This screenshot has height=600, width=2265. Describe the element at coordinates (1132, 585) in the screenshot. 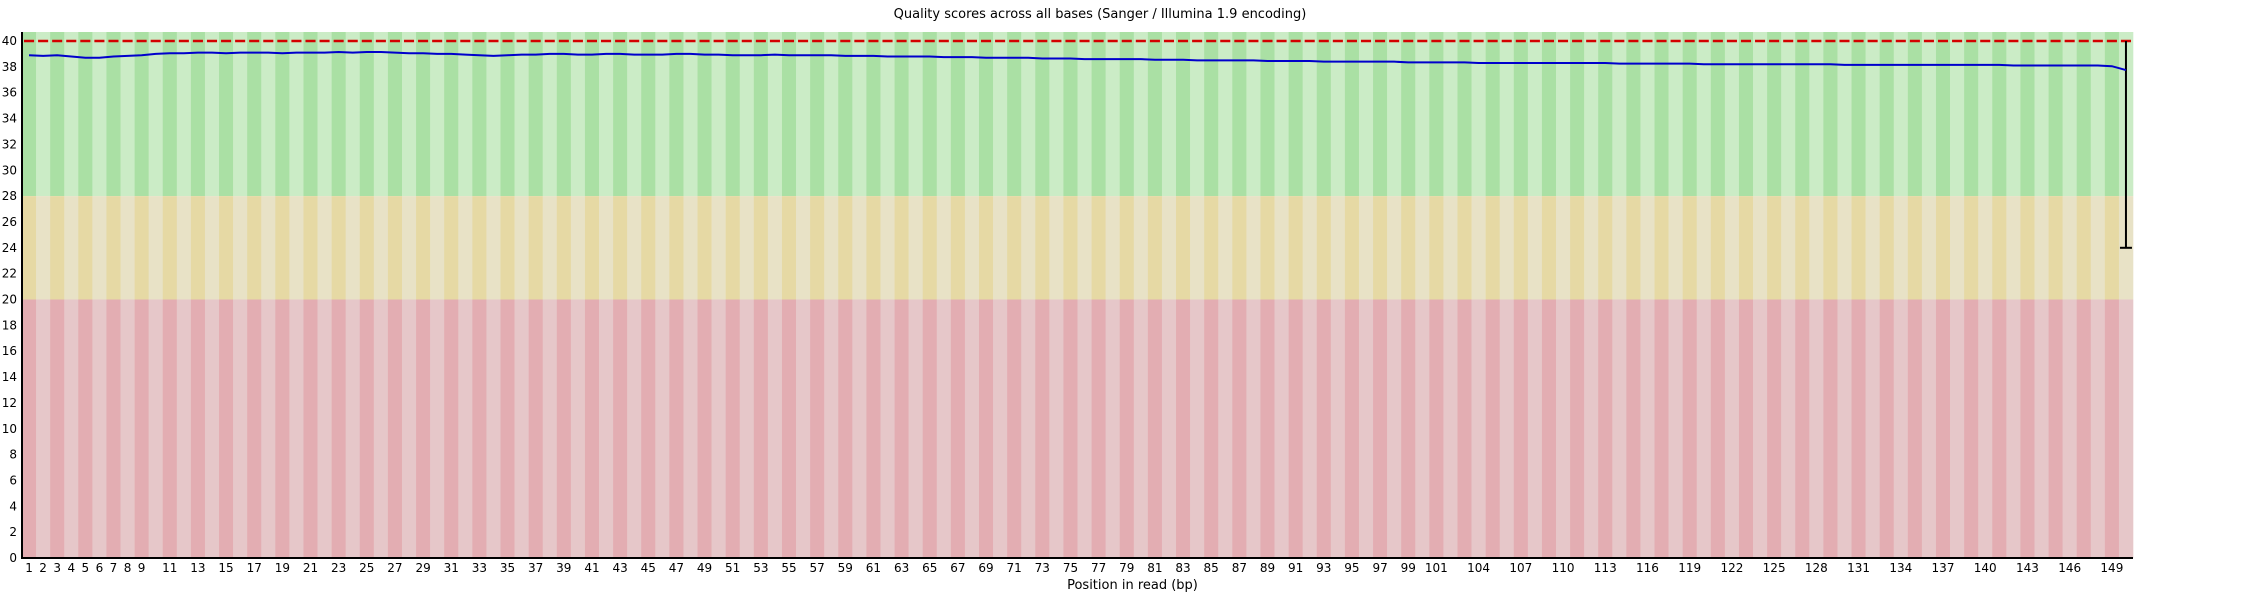

I see `x-axis-title: Position in read (bp)` at that location.